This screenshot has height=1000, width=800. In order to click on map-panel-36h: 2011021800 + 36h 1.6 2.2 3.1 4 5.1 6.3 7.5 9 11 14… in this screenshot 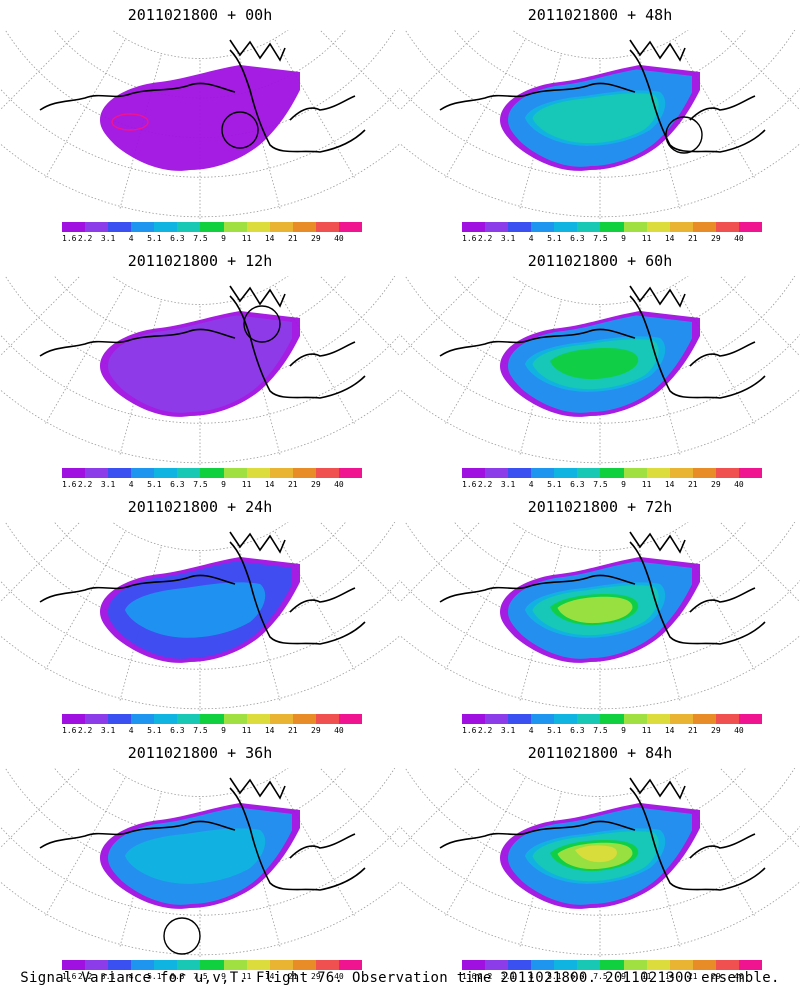, I will do `click(200, 861)`.